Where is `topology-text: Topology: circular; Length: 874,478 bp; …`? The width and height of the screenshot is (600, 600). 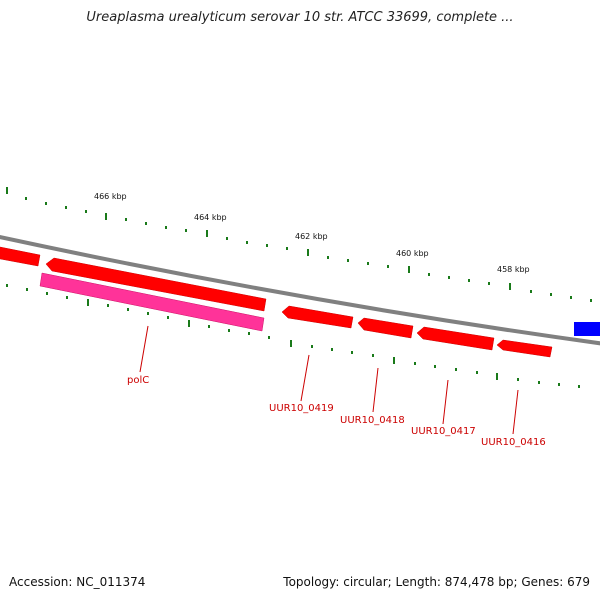 topology-text: Topology: circular; Length: 874,478 bp; … is located at coordinates (436, 582).